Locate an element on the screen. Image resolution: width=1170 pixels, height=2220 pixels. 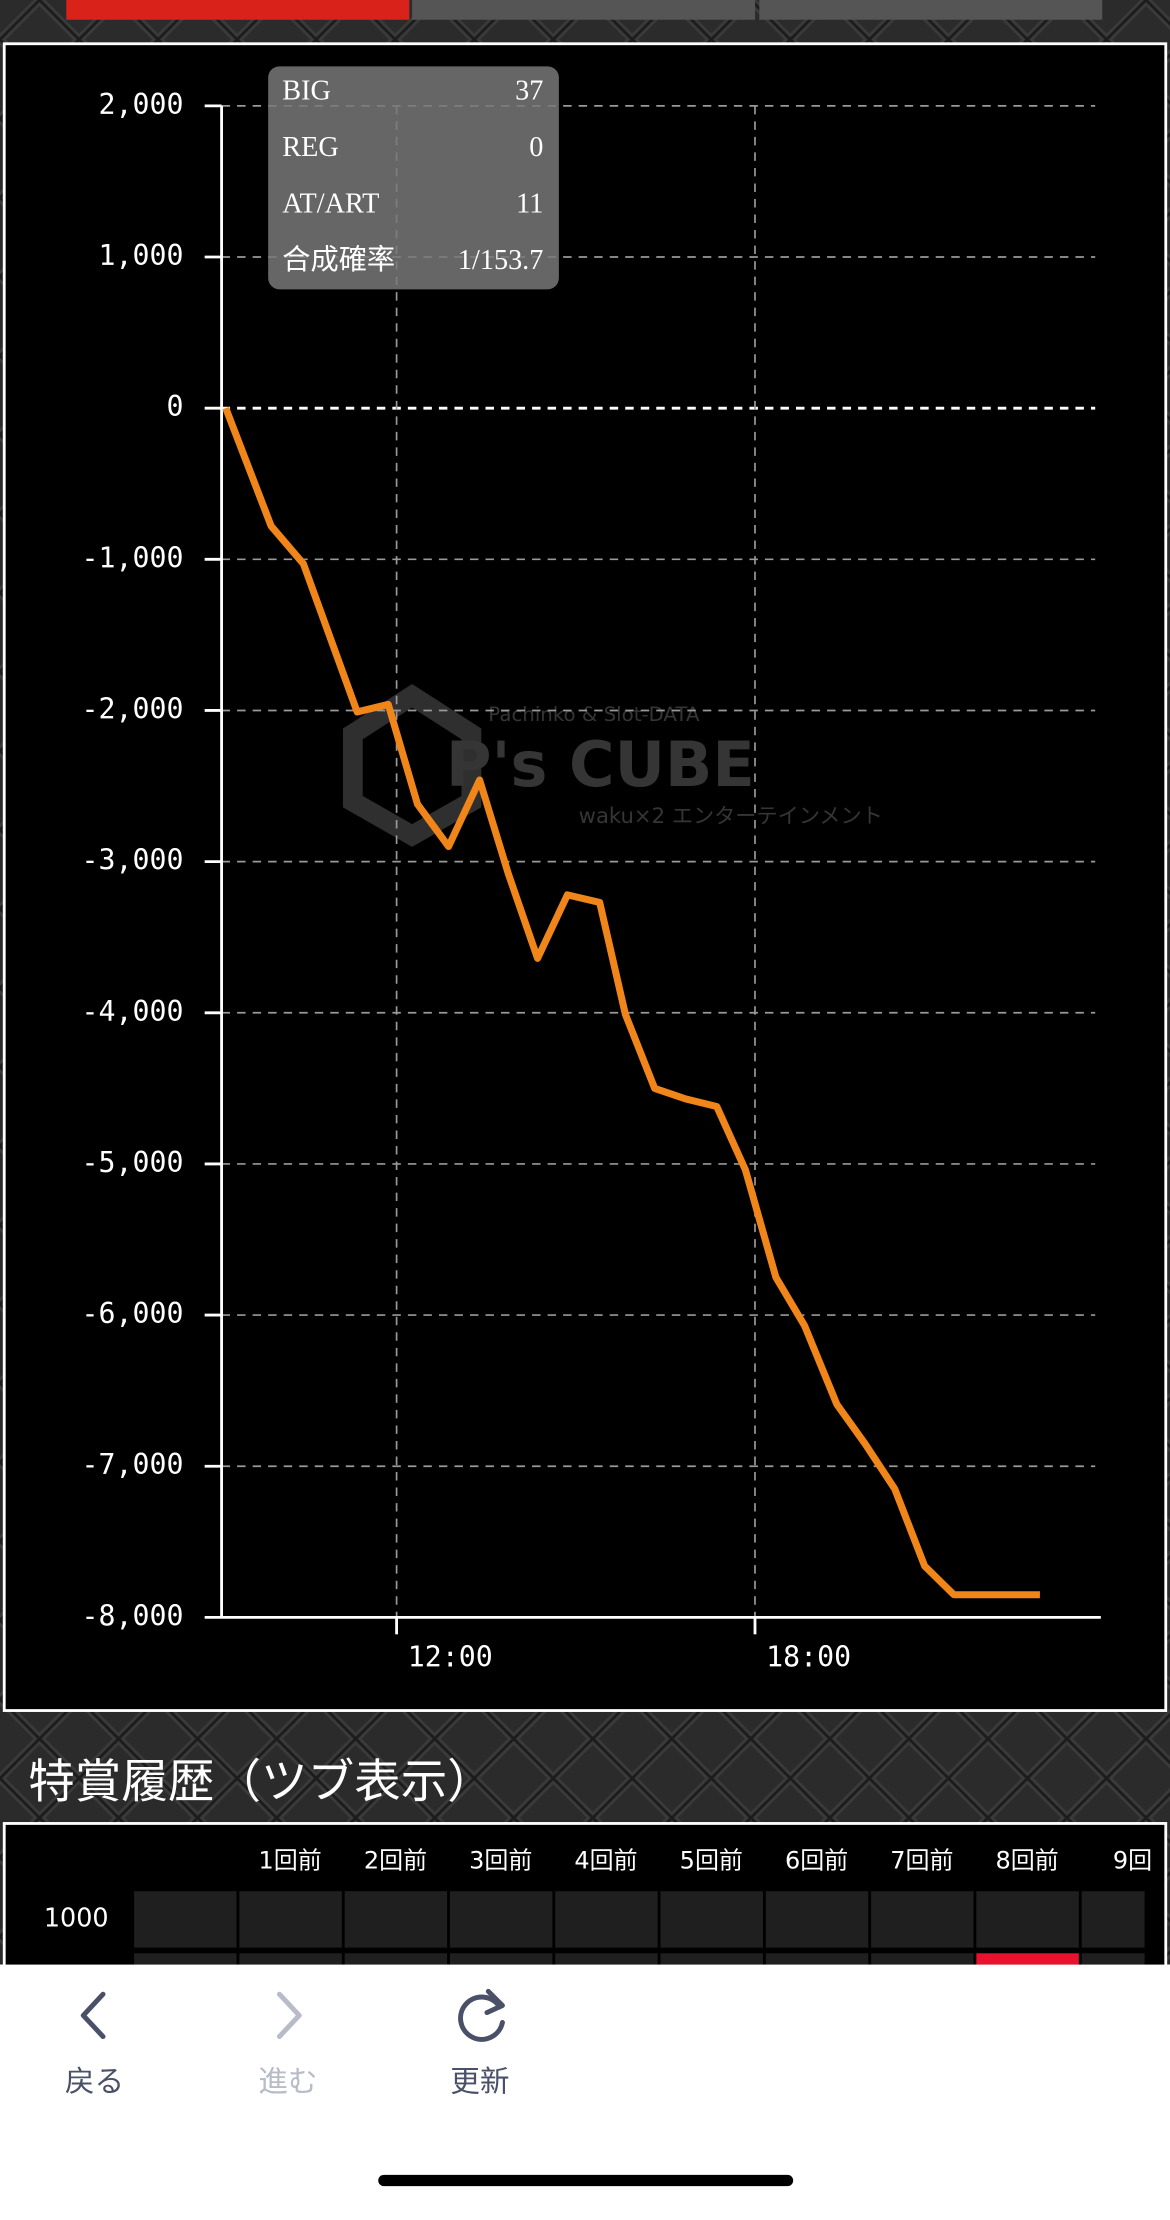
x-tick-label: 12:00 is located at coordinates (450, 1656).